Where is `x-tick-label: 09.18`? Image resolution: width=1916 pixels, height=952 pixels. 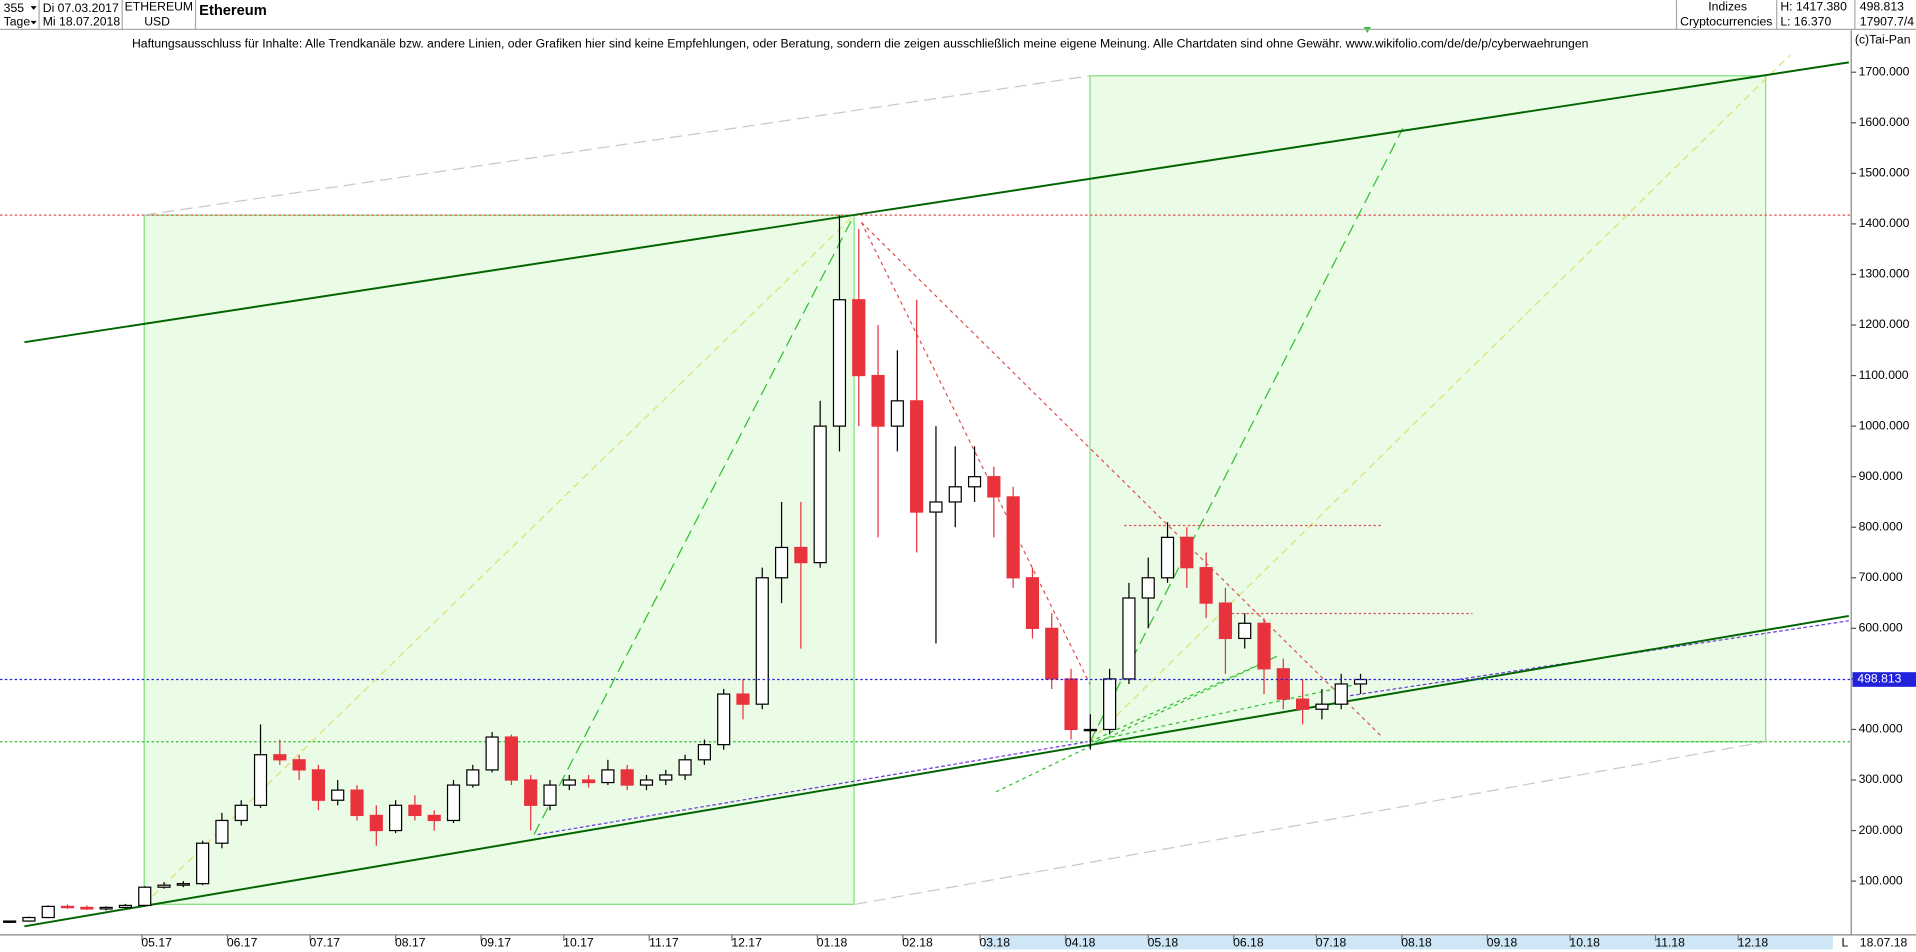
x-tick-label: 09.18 is located at coordinates (1502, 943).